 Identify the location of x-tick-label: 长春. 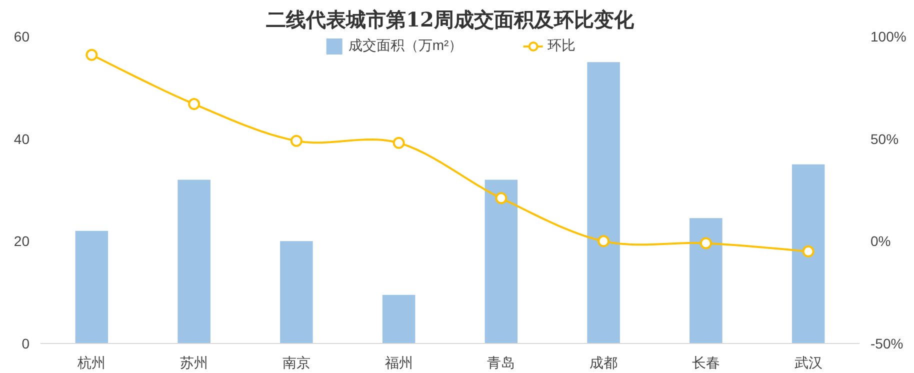
(706, 362).